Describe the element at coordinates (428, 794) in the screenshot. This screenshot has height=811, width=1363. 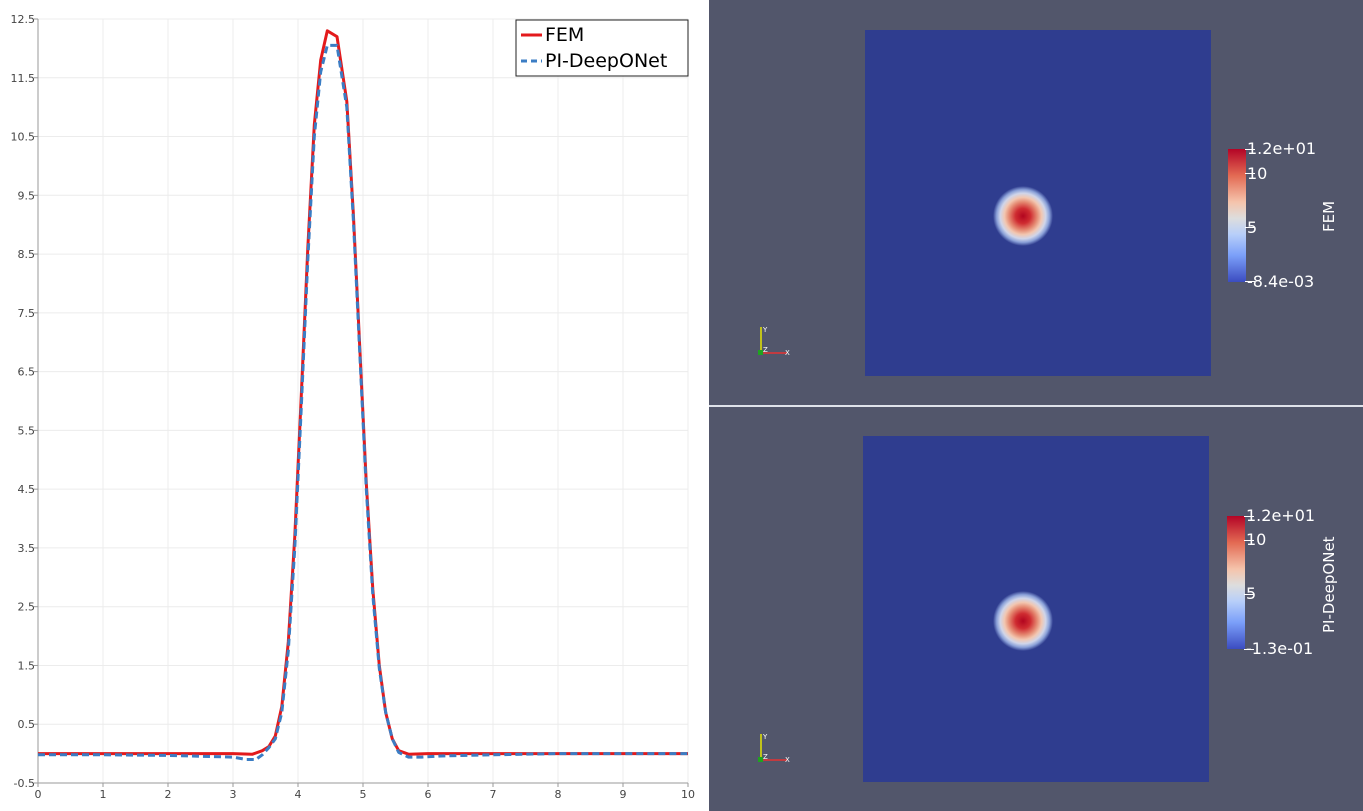
I see `x-tick-label: 6` at that location.